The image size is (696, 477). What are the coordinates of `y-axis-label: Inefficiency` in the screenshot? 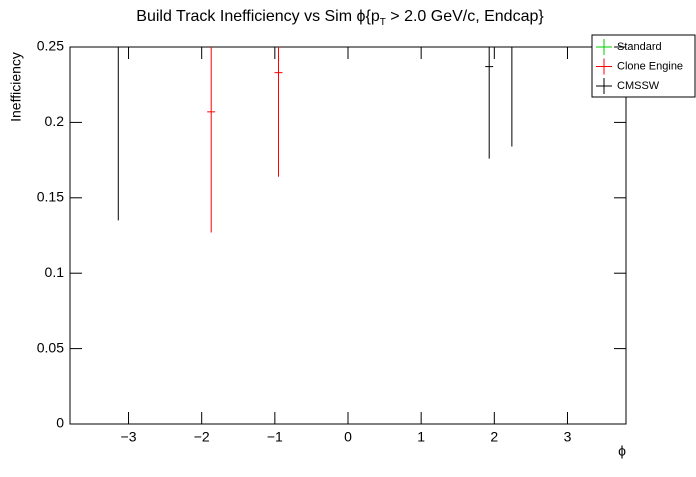 It's located at (16, 87).